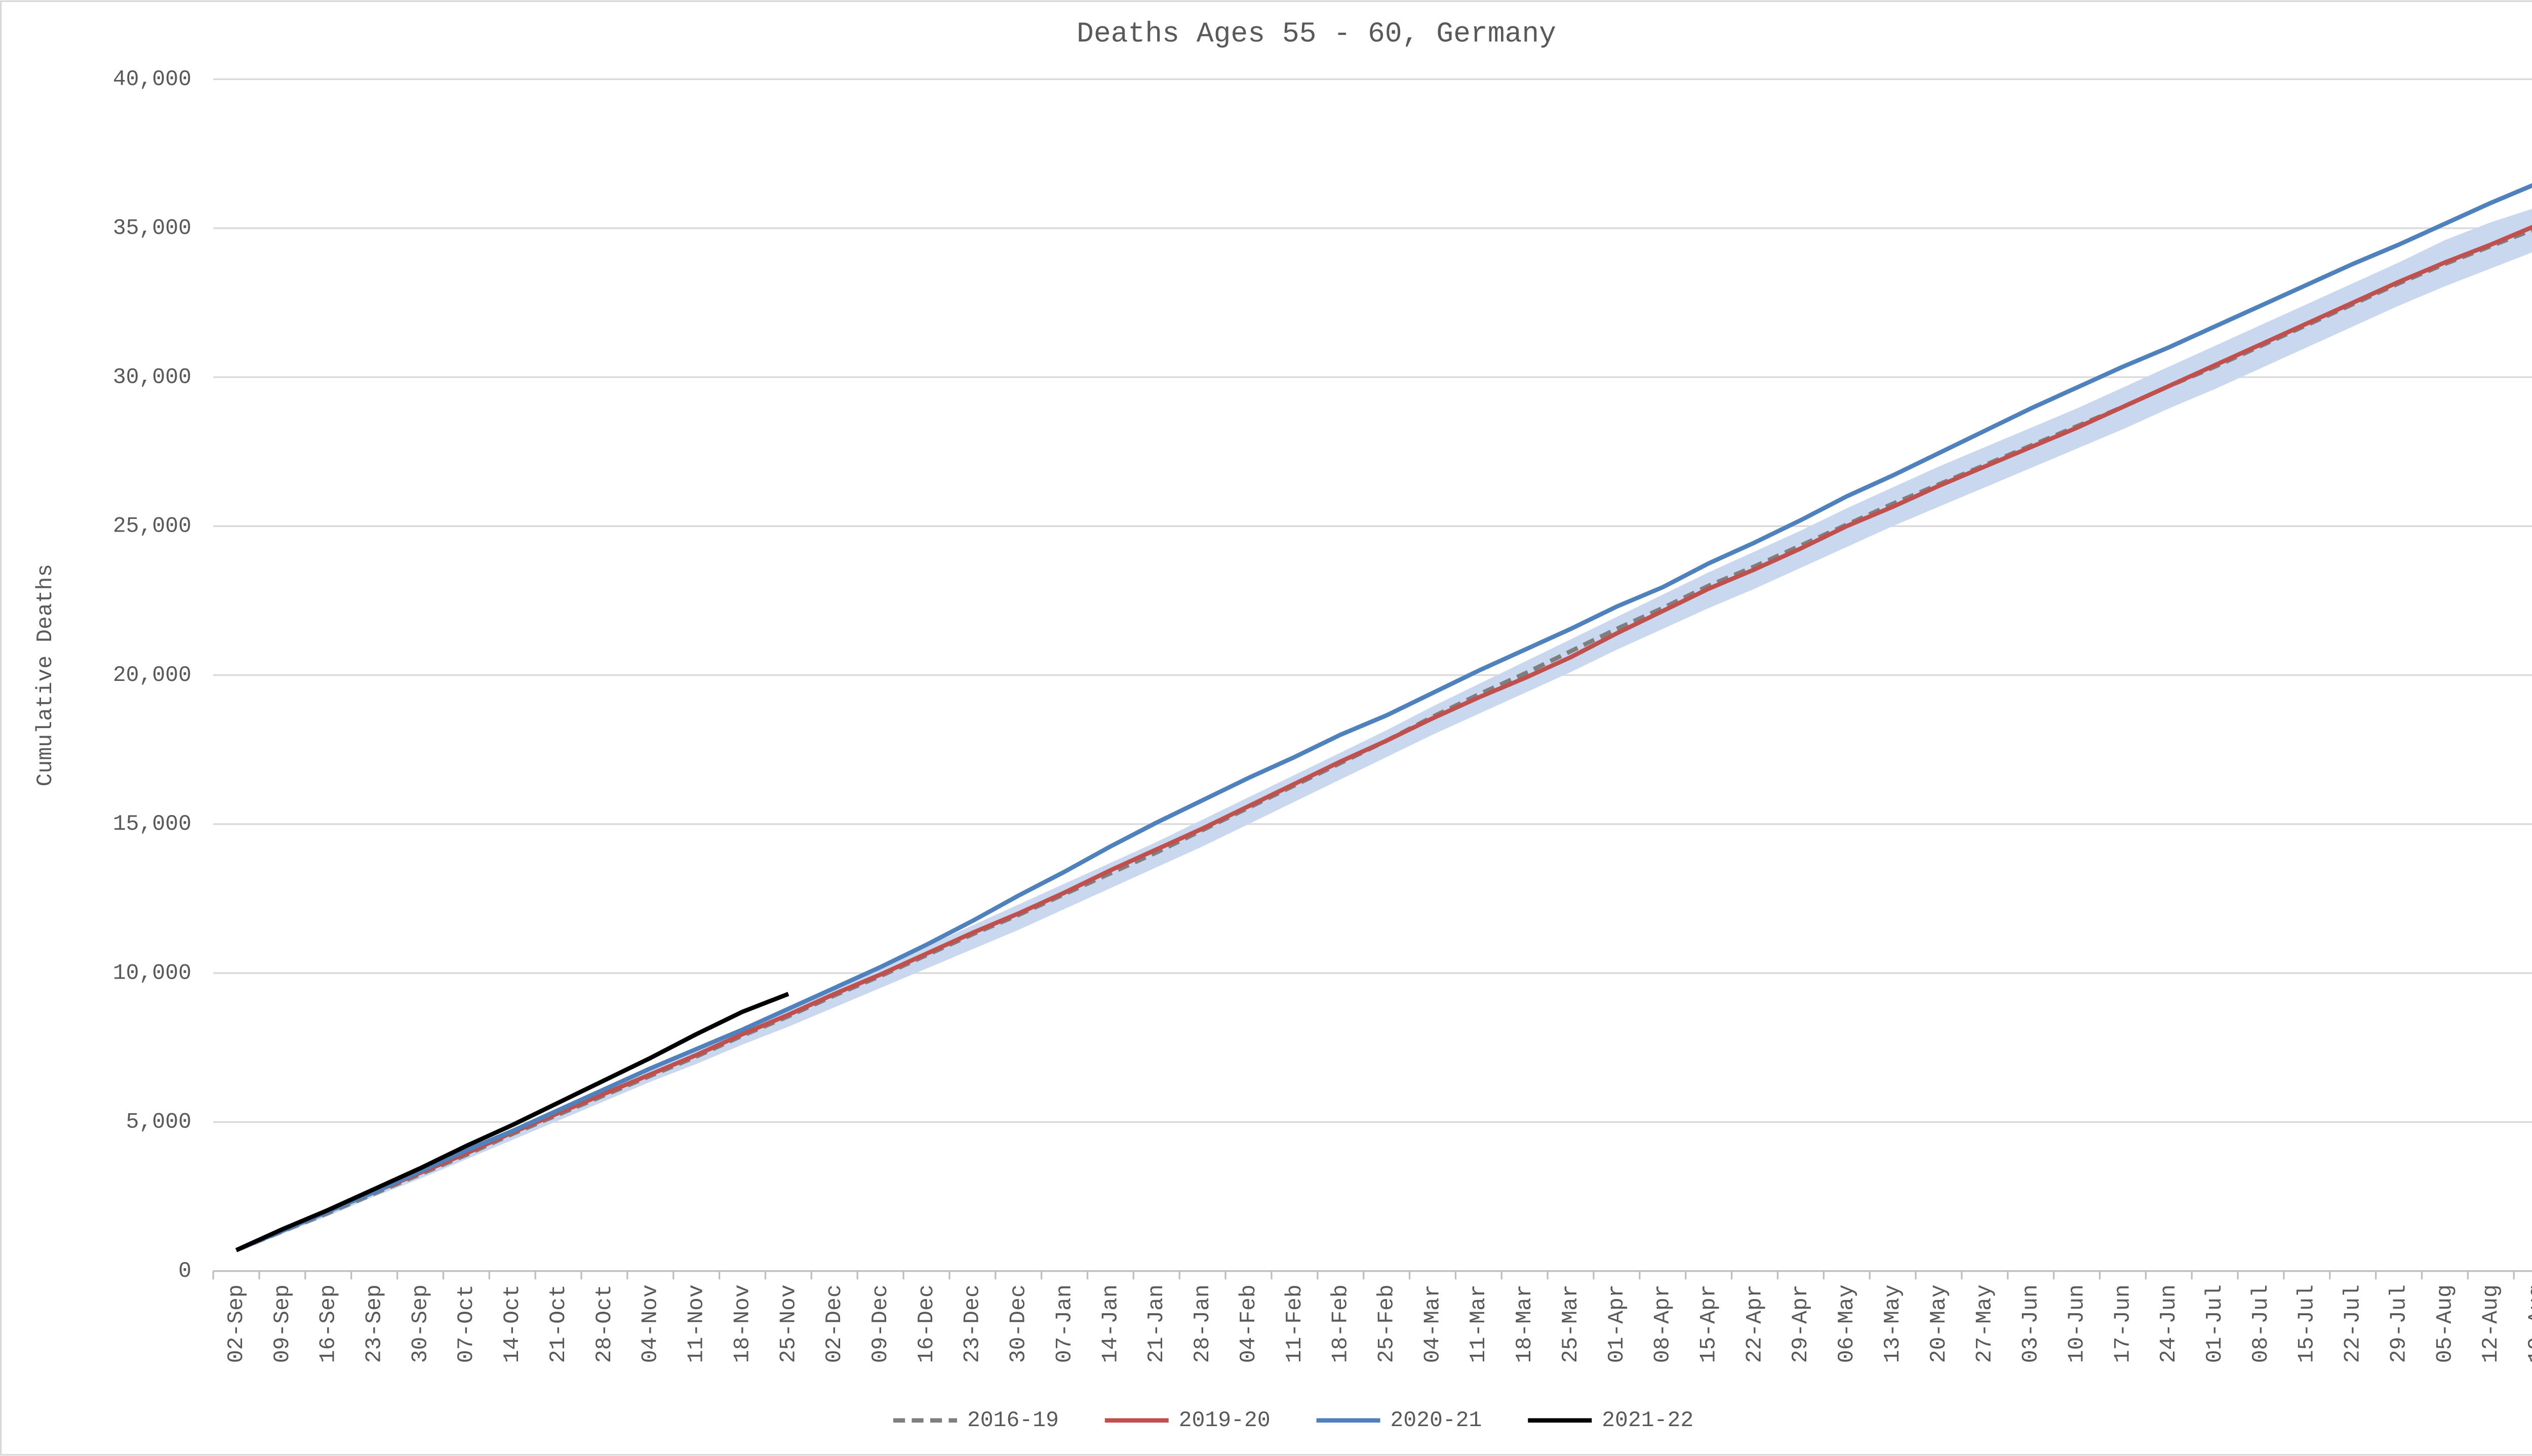 The image size is (2532, 1456). I want to click on legend-item: 2016-19, so click(976, 1420).